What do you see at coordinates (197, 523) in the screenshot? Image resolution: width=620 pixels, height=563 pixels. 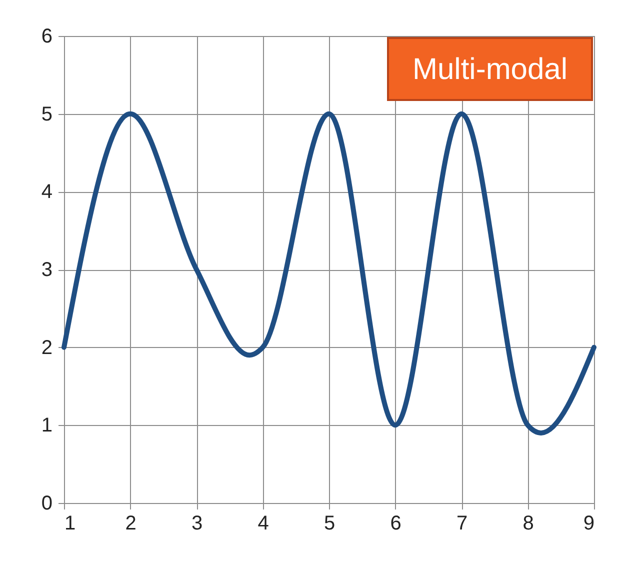 I see `x-tick-label: 3` at bounding box center [197, 523].